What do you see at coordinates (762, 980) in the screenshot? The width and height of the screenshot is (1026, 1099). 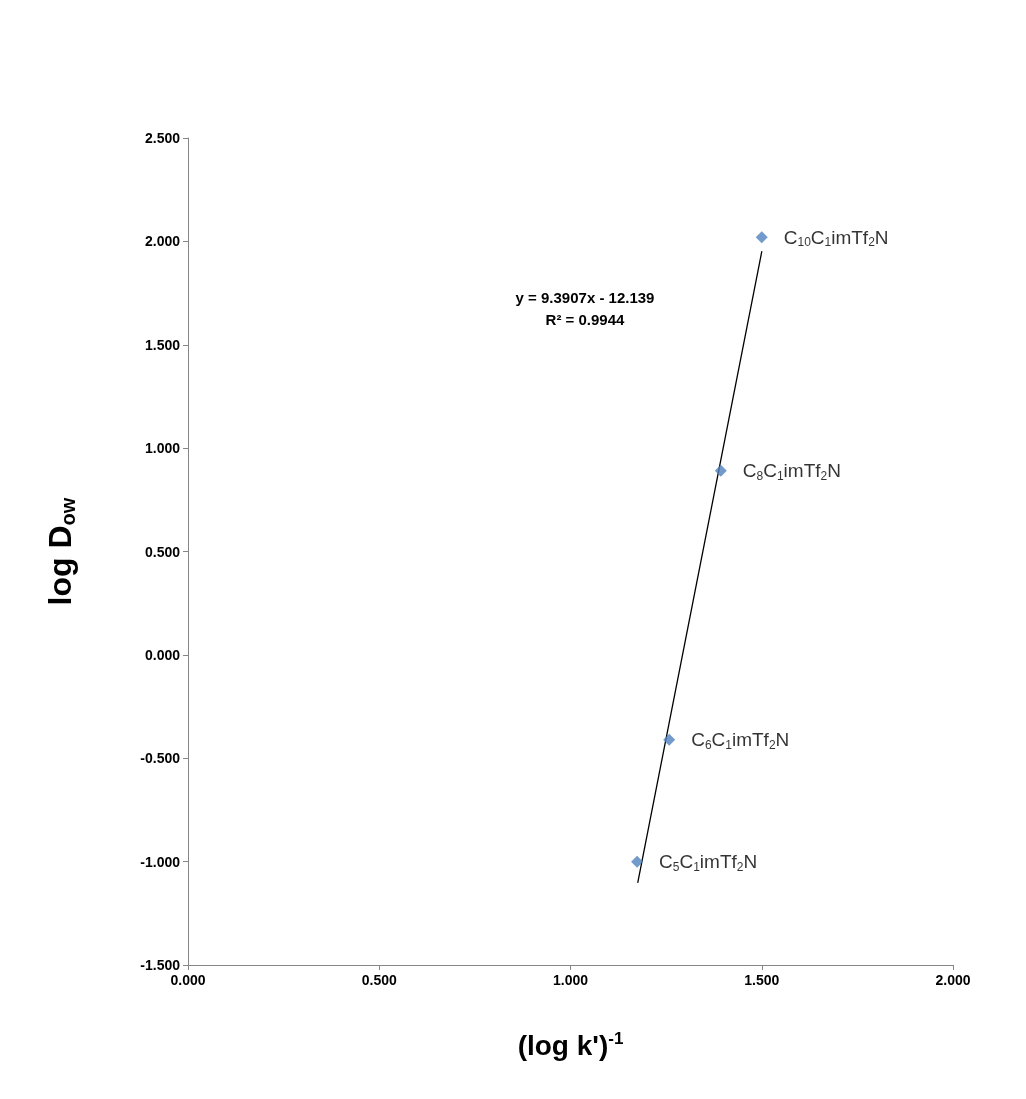 I see `x-tick-label: 1.500` at bounding box center [762, 980].